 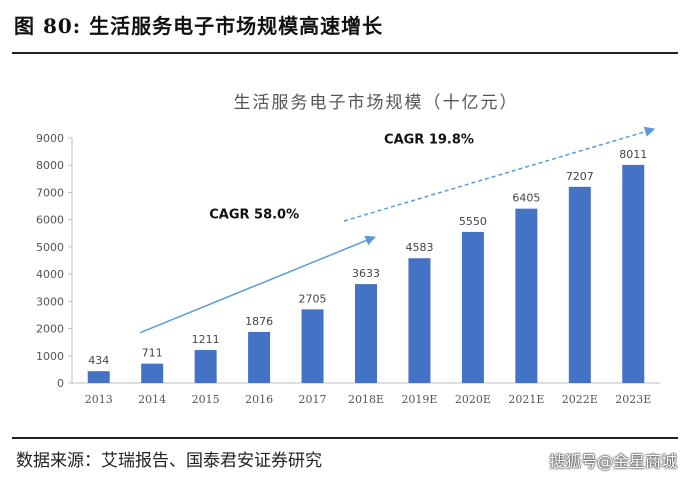 I want to click on data-label: 711, so click(x=152, y=353).